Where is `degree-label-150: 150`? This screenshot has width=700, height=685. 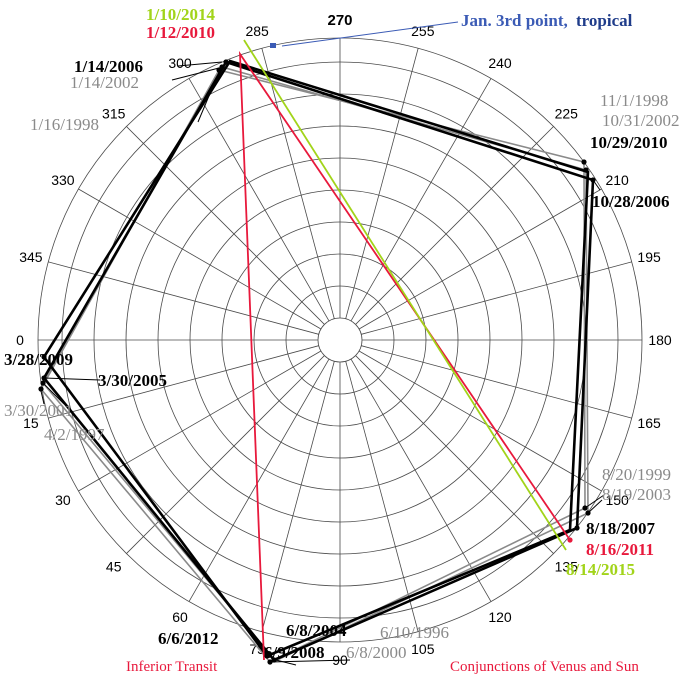 degree-label-150: 150 is located at coordinates (617, 500).